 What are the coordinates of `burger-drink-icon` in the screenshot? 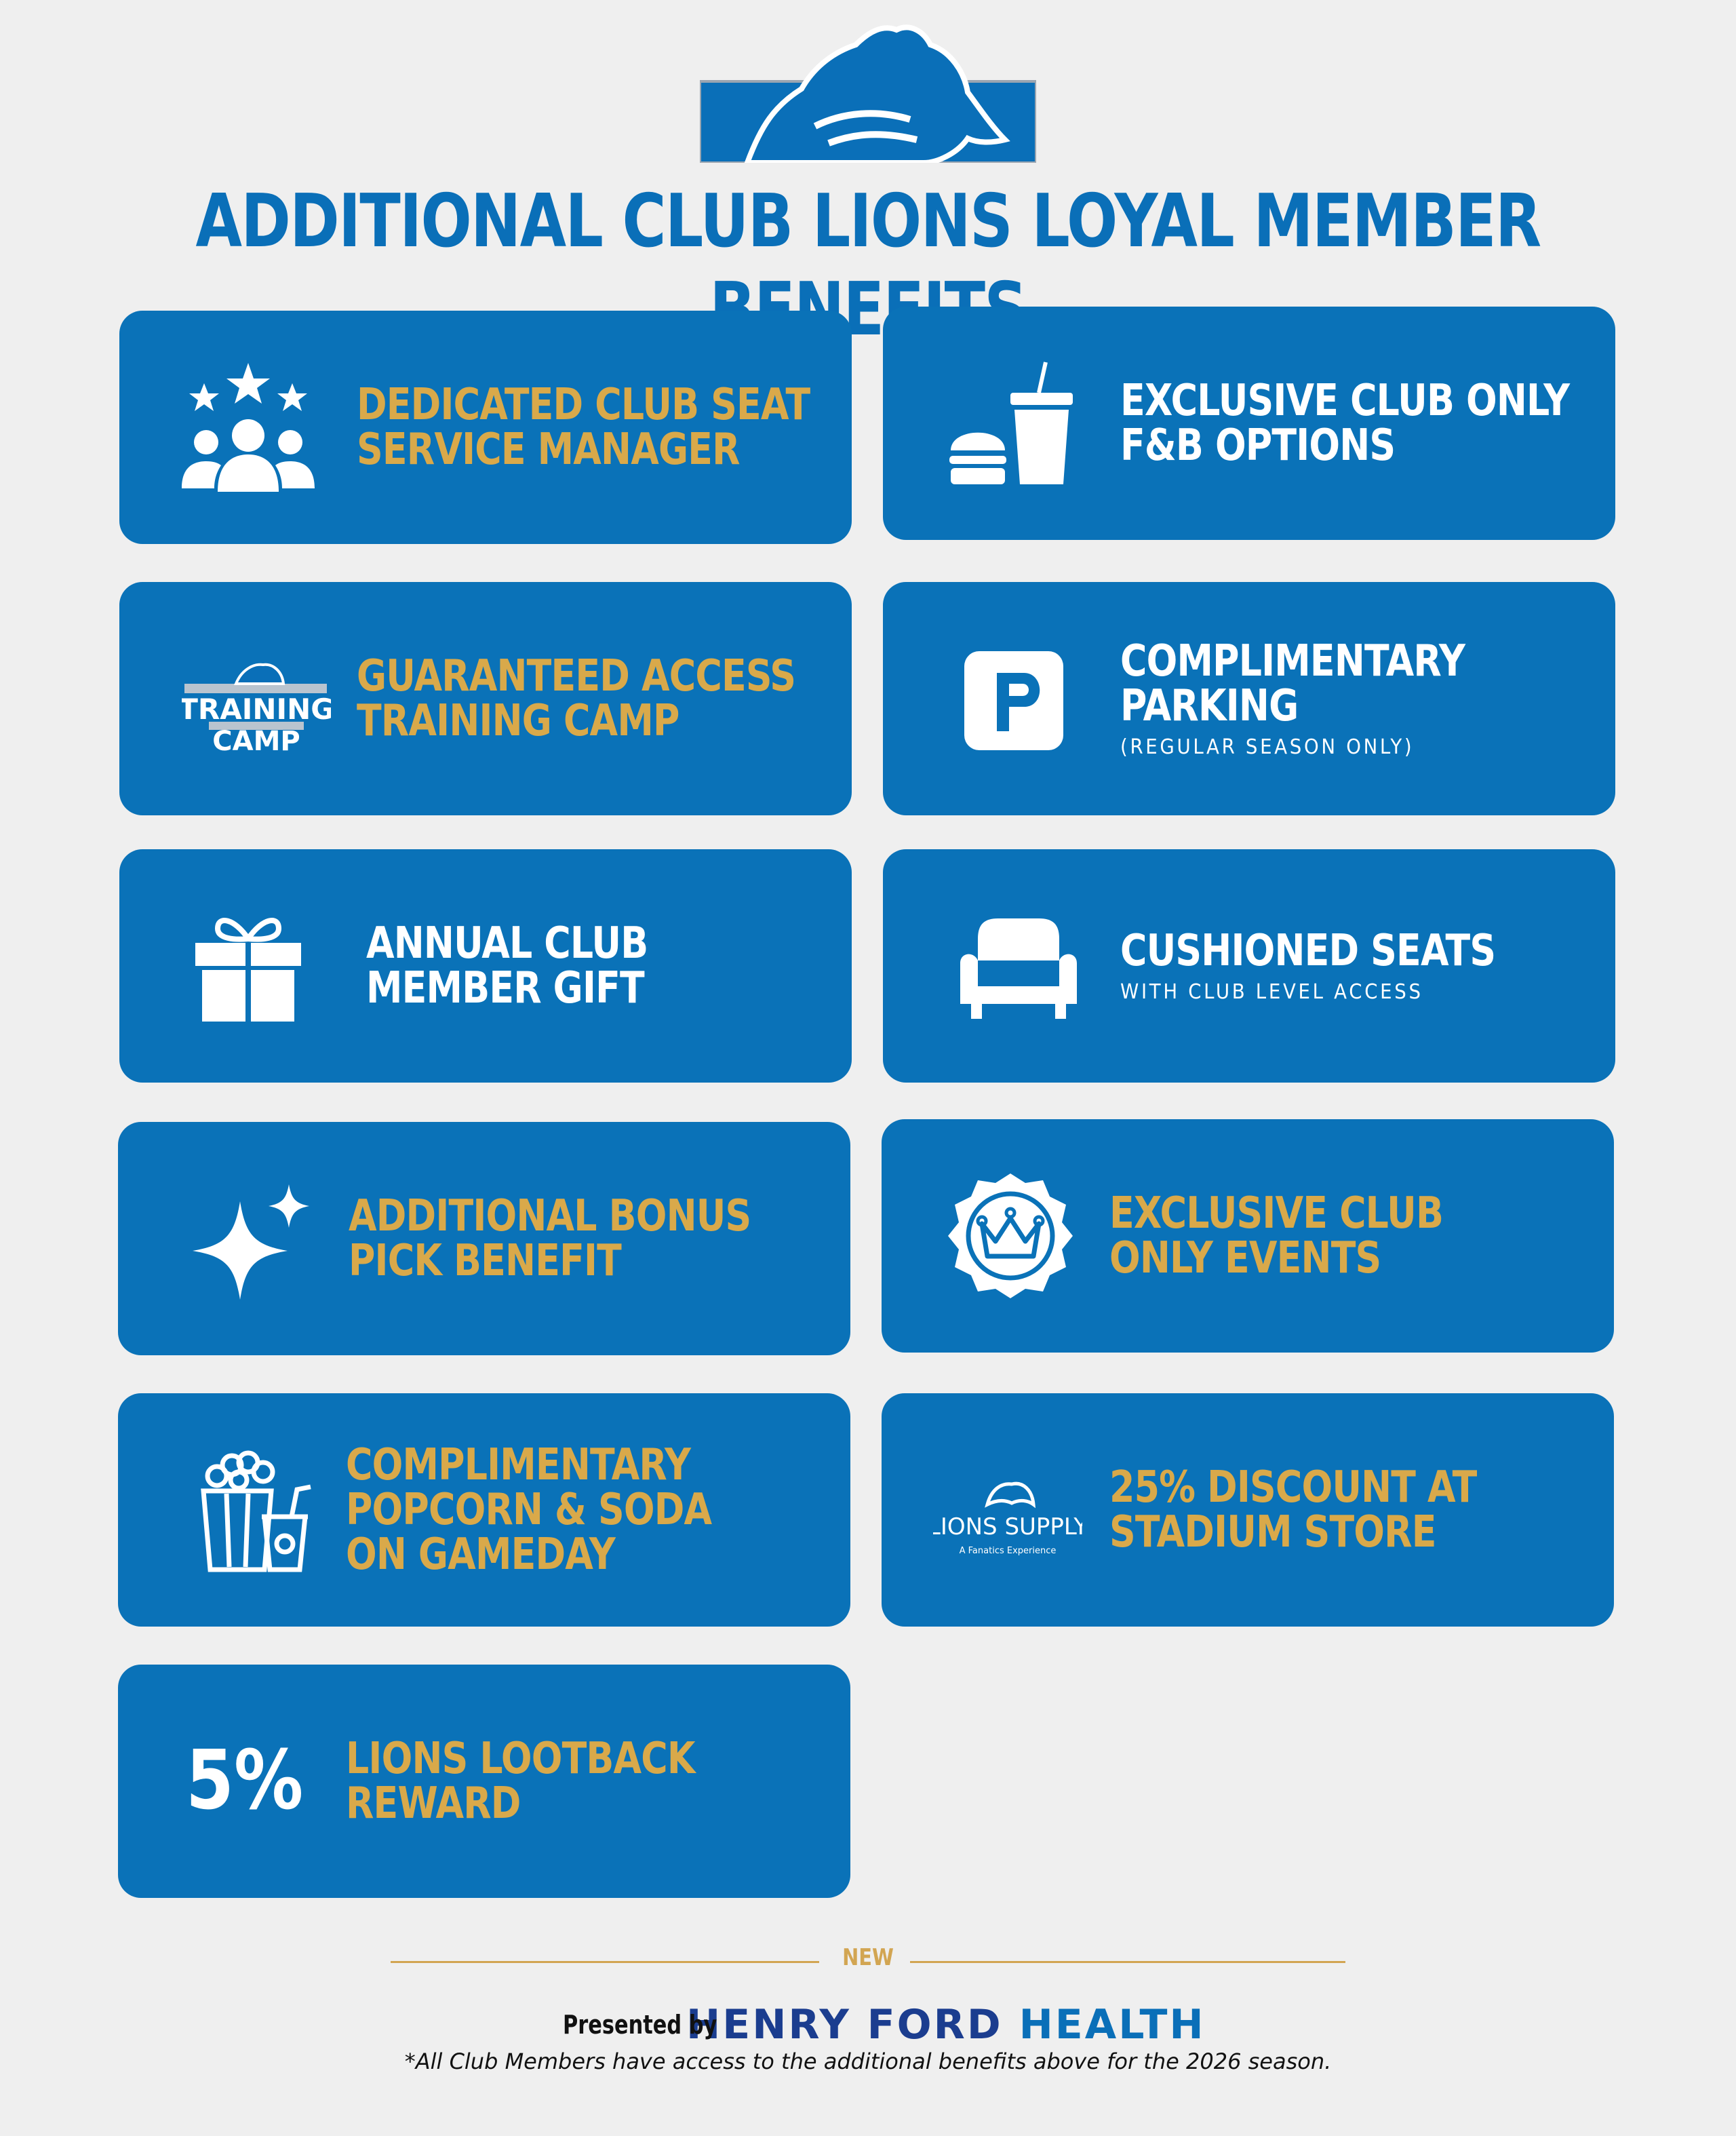 It's located at (1012, 423).